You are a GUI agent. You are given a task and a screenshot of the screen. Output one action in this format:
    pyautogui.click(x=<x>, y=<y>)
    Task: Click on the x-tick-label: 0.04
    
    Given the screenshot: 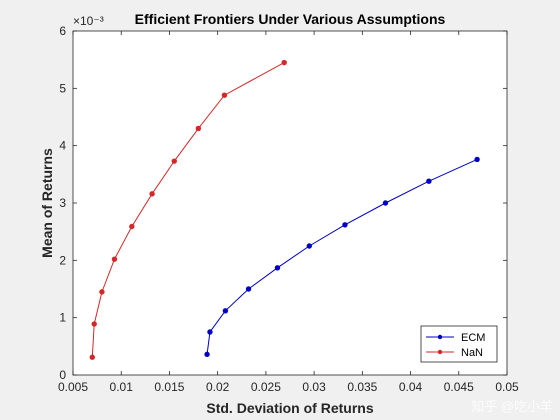 What is the action you would take?
    pyautogui.click(x=411, y=387)
    